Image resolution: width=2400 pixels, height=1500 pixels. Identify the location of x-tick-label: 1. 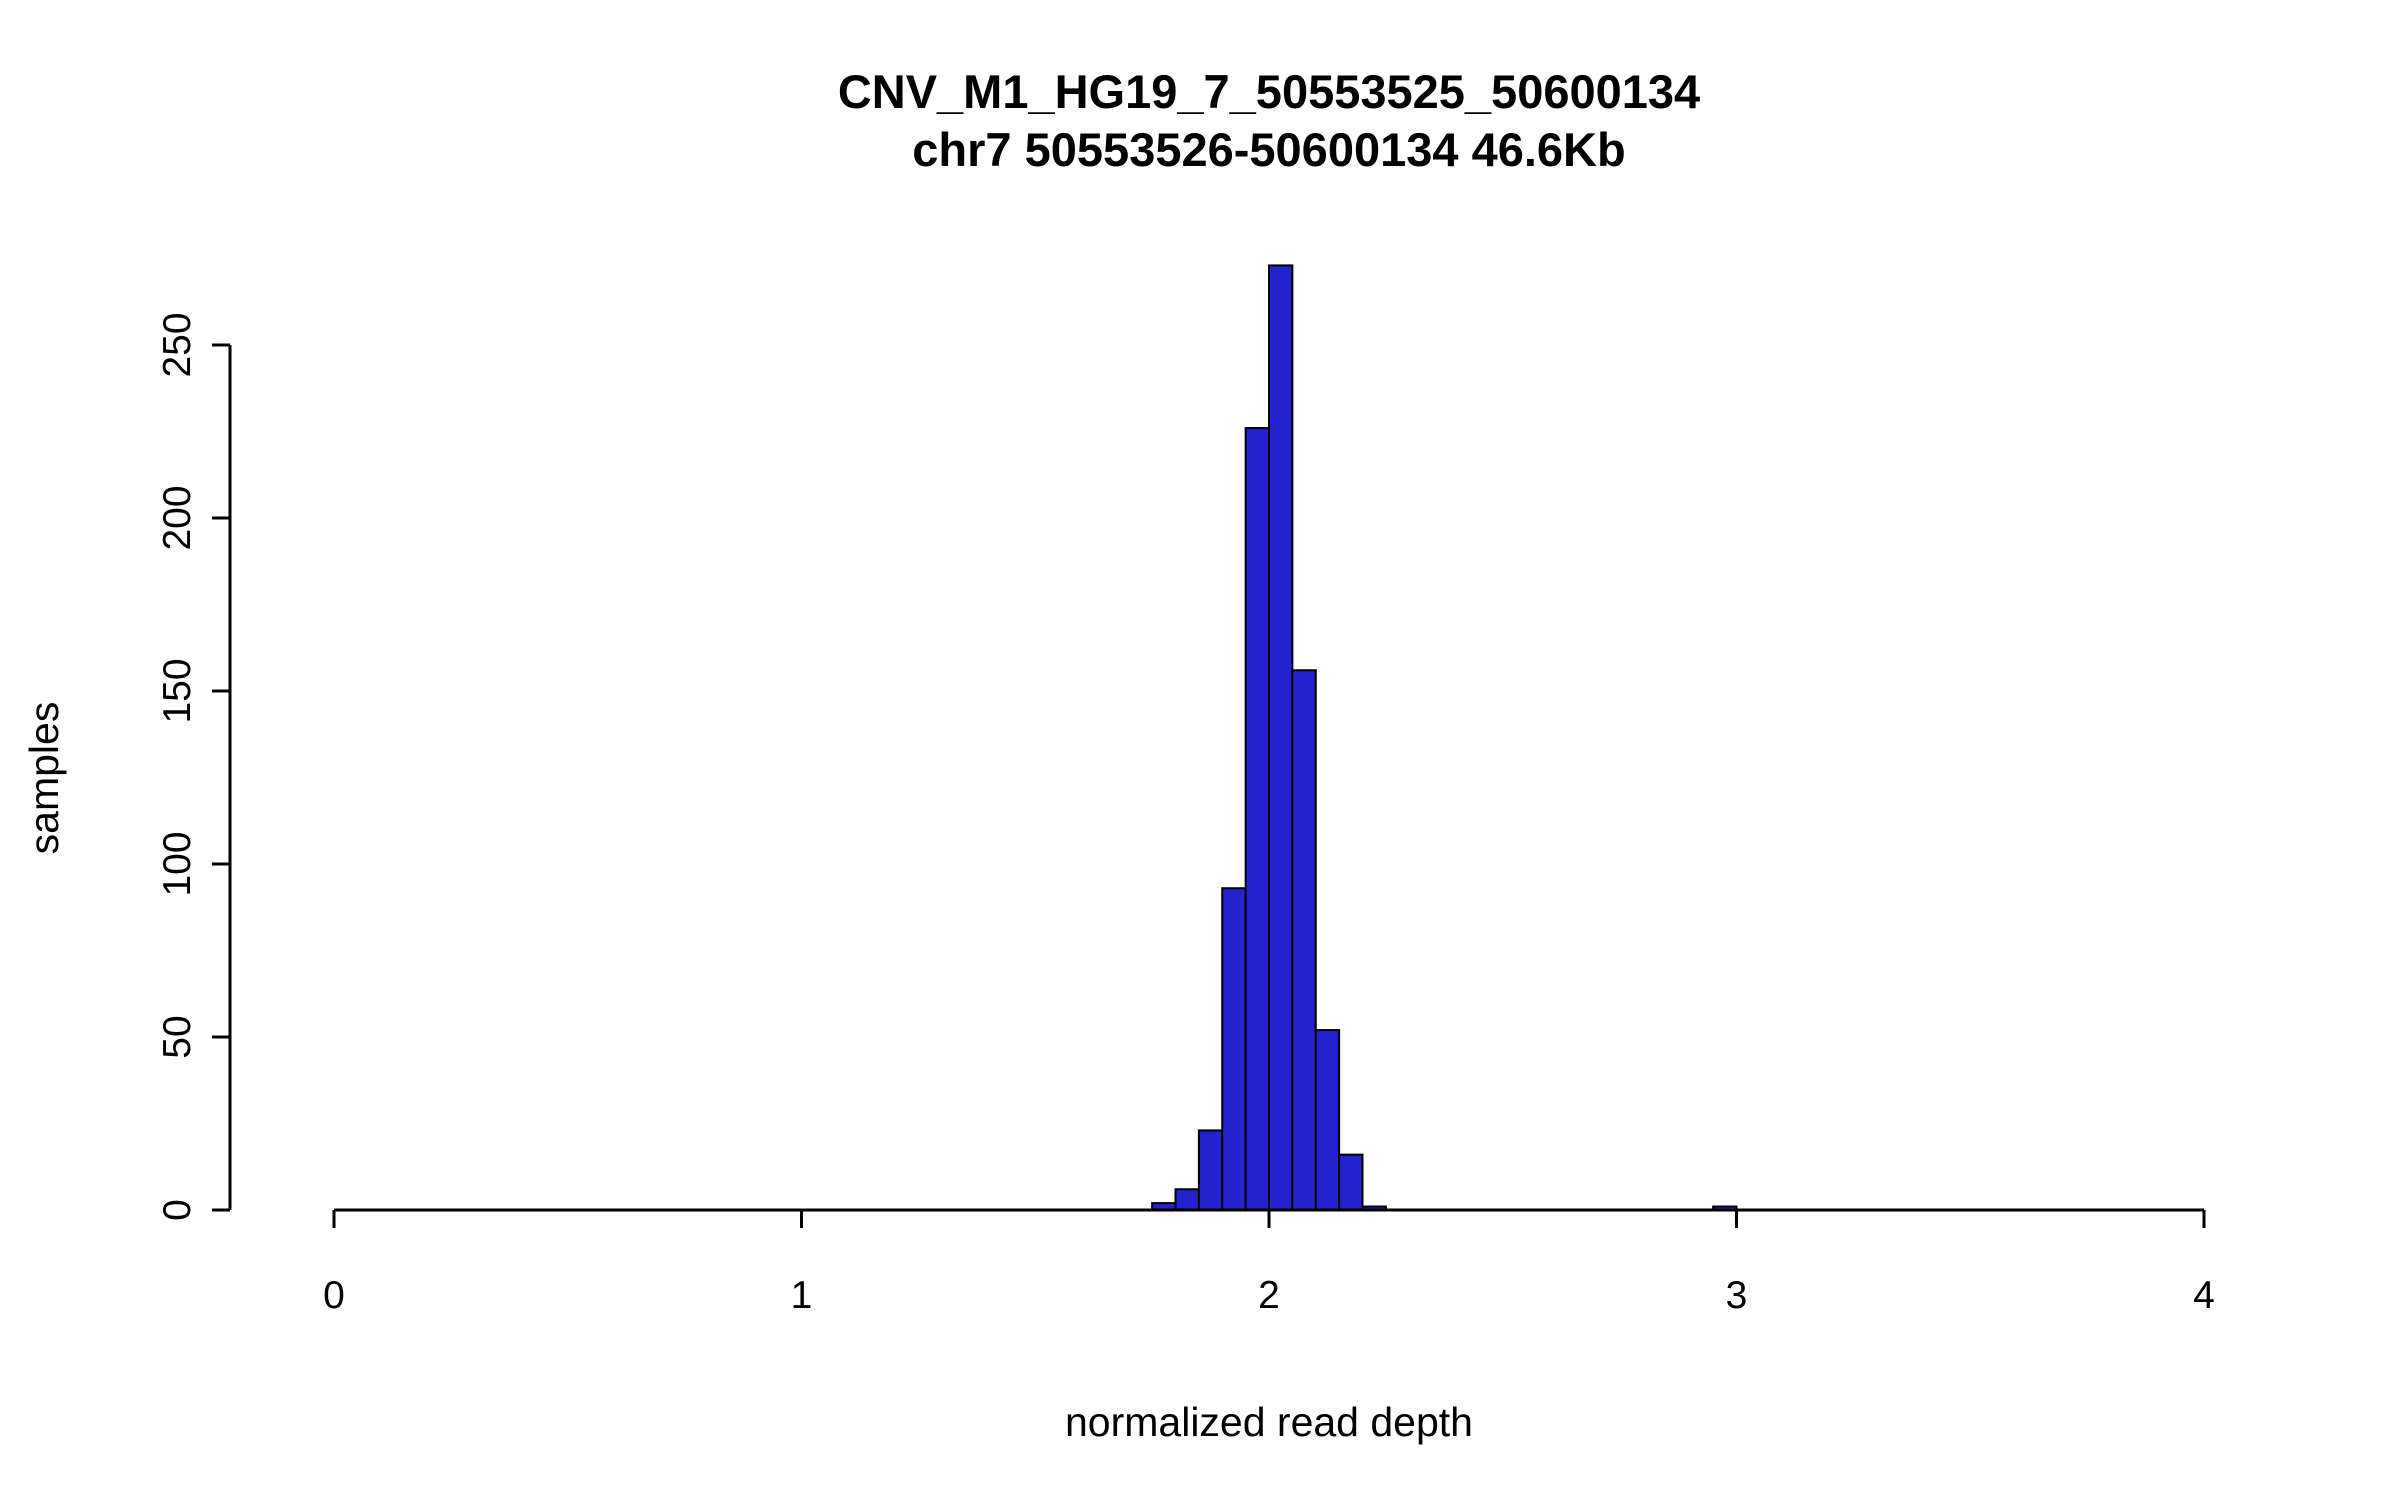
(802, 1295).